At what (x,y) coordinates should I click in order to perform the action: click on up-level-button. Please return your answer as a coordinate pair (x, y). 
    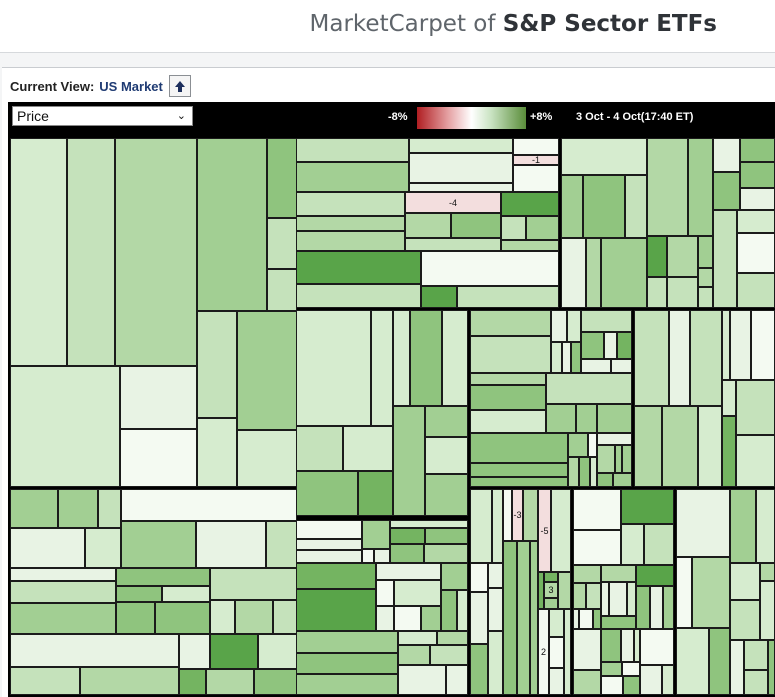
    Looking at the image, I should click on (179, 86).